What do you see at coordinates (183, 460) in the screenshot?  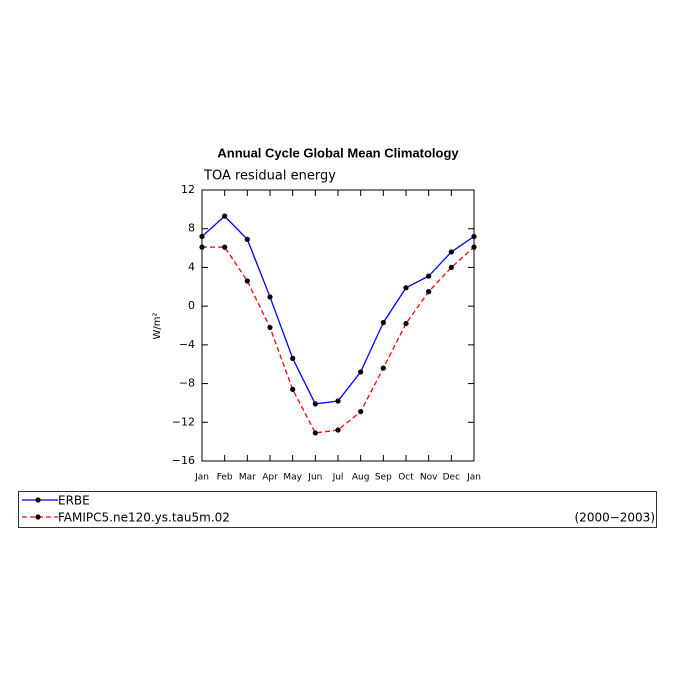 I see `y-tick-label: −16` at bounding box center [183, 460].